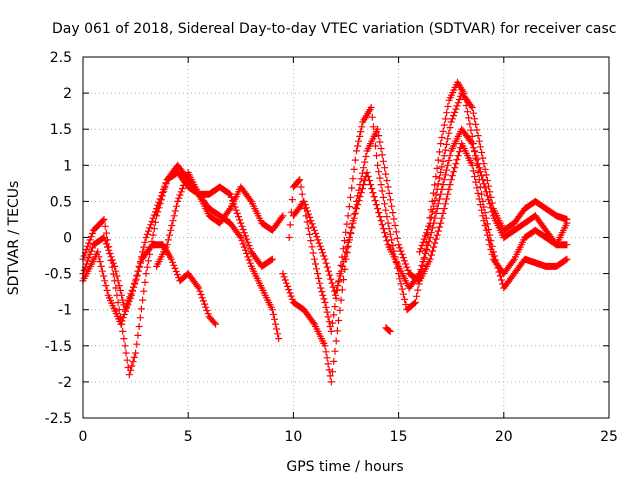  What do you see at coordinates (344, 467) in the screenshot?
I see `x-axis-label: GPS time / hours` at bounding box center [344, 467].